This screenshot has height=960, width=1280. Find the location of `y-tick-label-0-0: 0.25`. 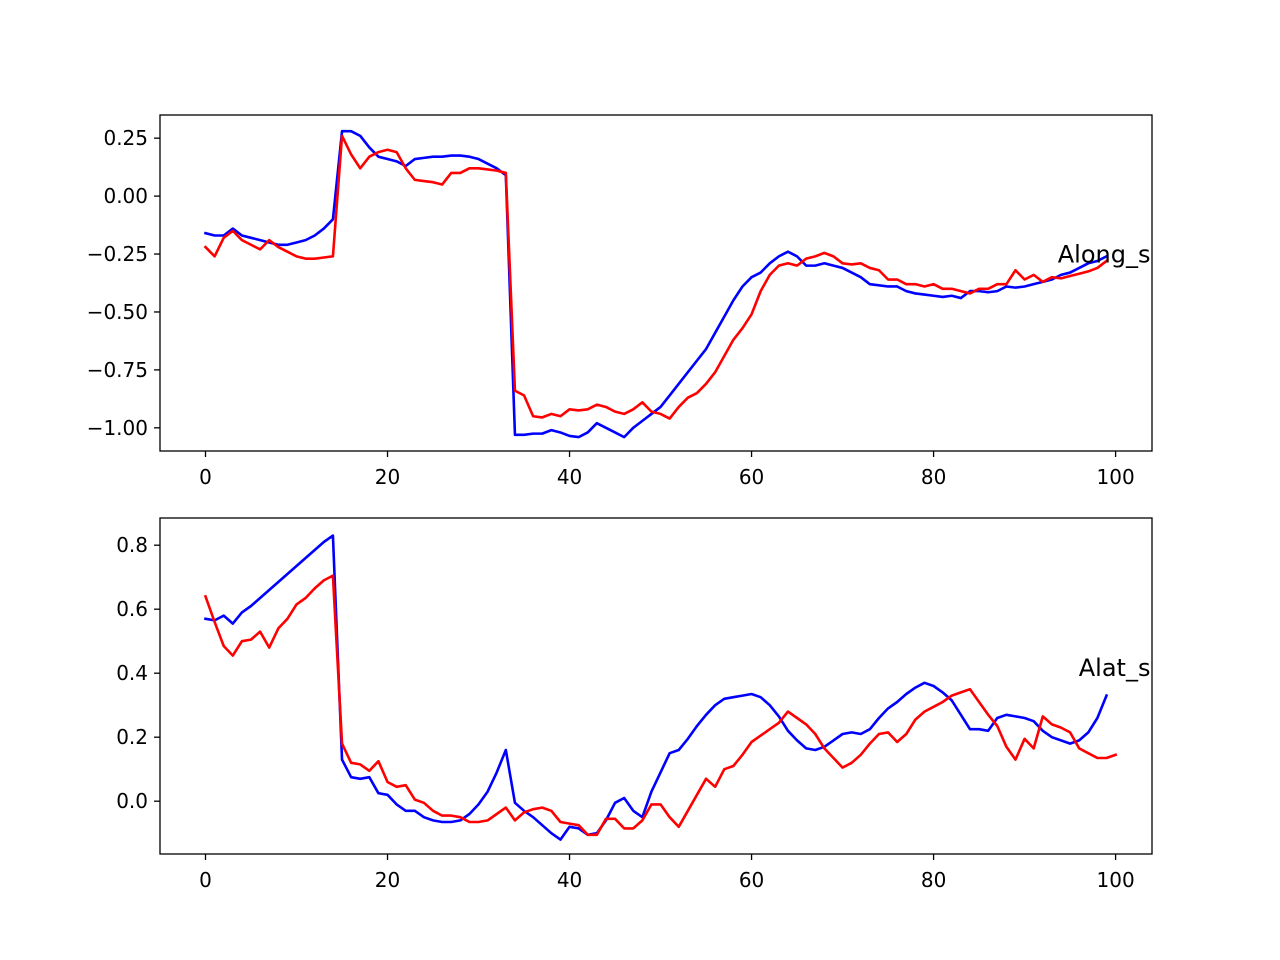

y-tick-label-0-0: 0.25 is located at coordinates (125, 138).